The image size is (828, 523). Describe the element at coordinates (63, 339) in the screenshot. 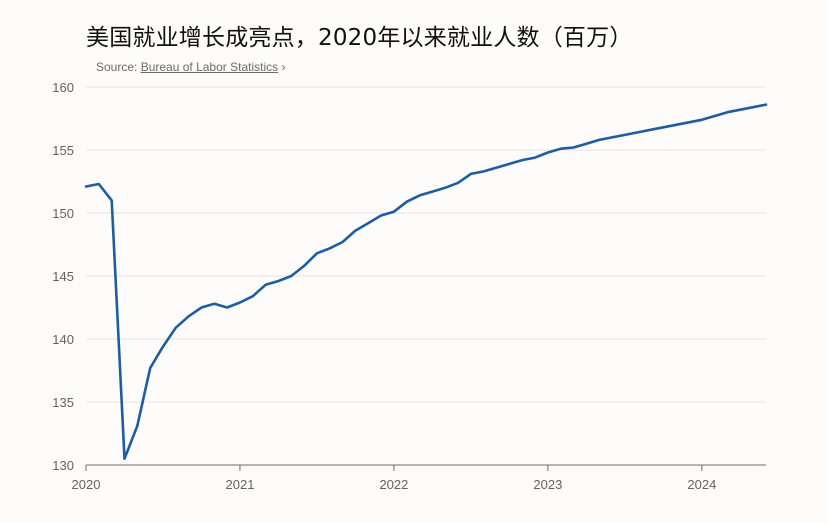

I see `y-tick-label-140: 140` at that location.